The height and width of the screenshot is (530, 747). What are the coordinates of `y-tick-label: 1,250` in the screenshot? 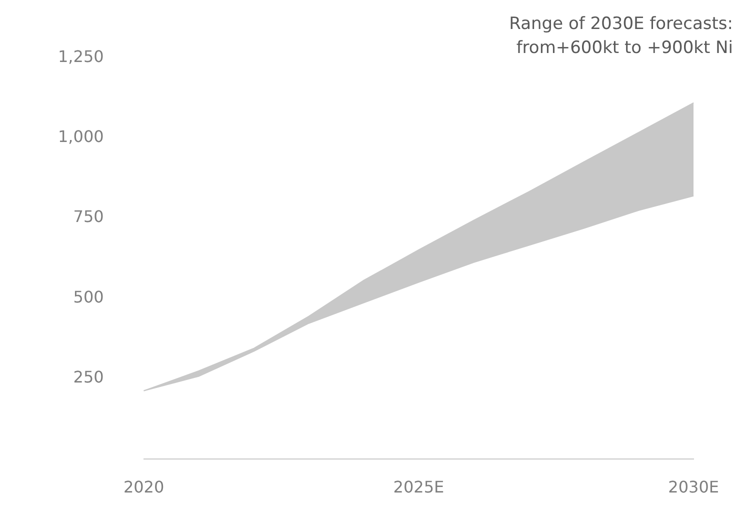 It's located at (81, 56).